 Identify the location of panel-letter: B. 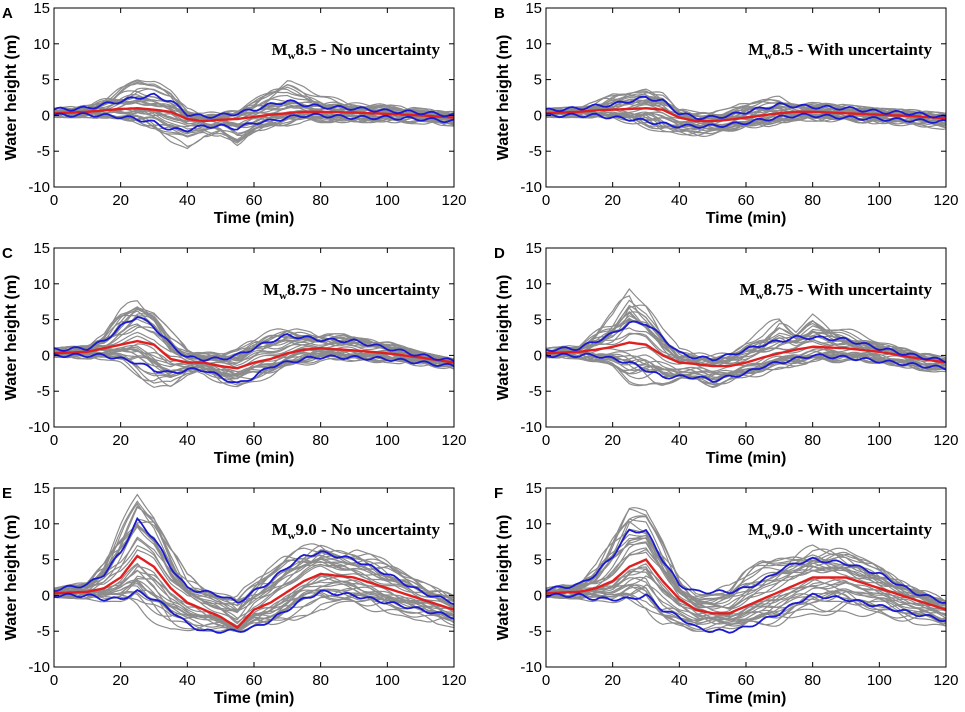
(499, 13).